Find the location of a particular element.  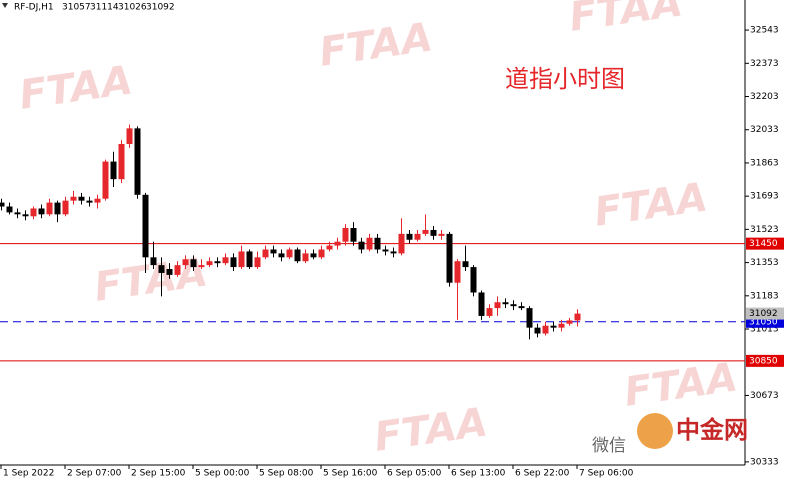

ohlc-open: 31057 is located at coordinates (76, 8).